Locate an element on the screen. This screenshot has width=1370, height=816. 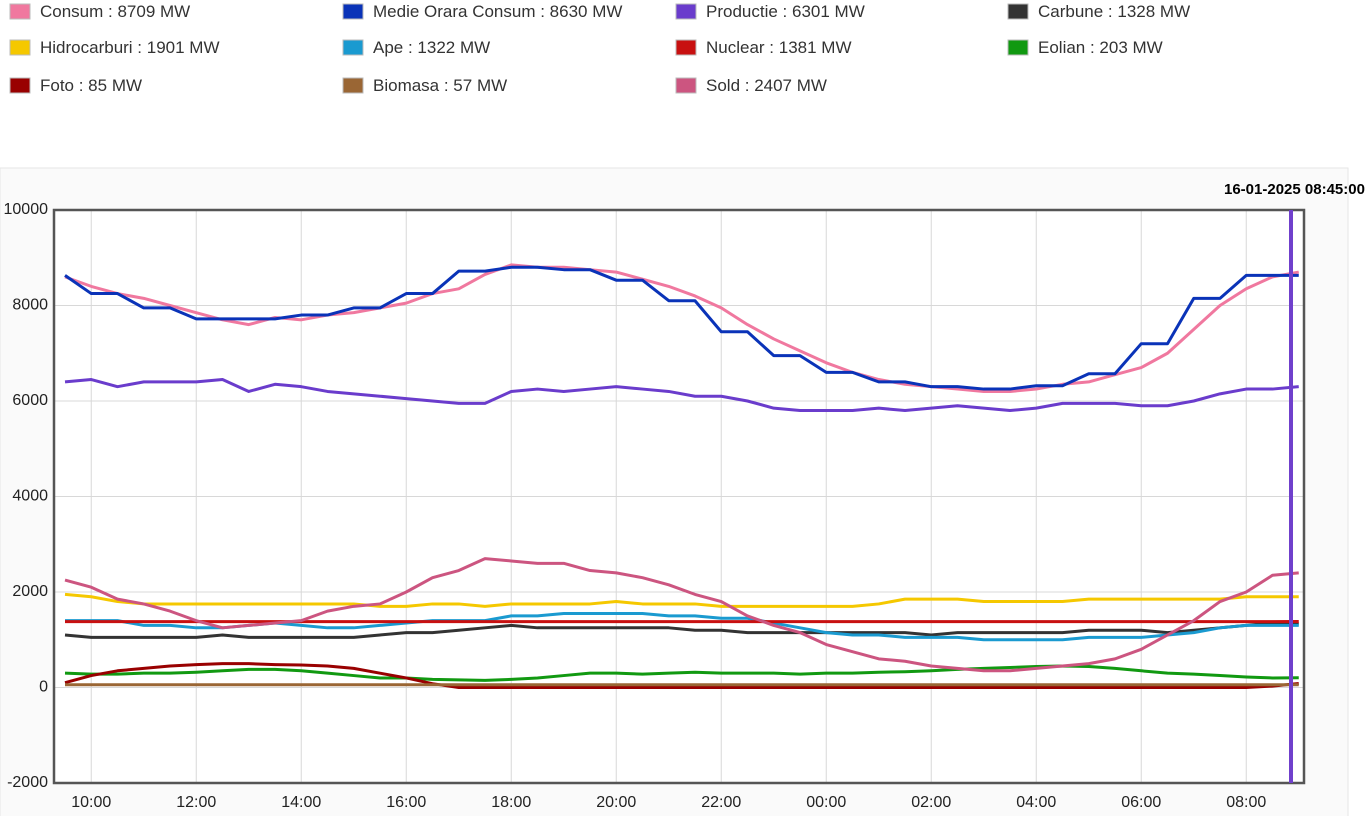
legend-label: Hidrocarburi : 1901 MW is located at coordinates (130, 47).